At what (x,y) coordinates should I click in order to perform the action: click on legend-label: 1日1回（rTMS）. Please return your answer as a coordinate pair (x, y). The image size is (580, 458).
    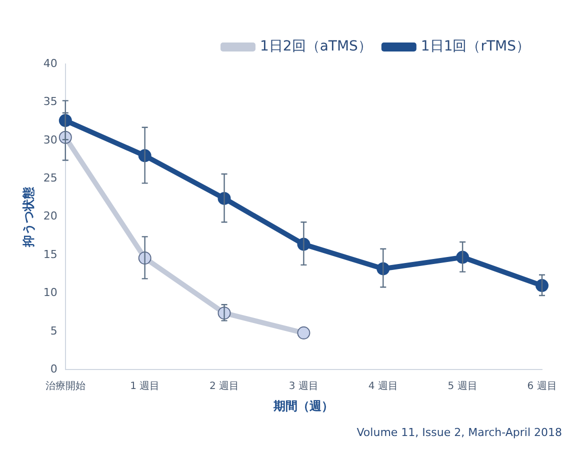
    Looking at the image, I should click on (475, 46).